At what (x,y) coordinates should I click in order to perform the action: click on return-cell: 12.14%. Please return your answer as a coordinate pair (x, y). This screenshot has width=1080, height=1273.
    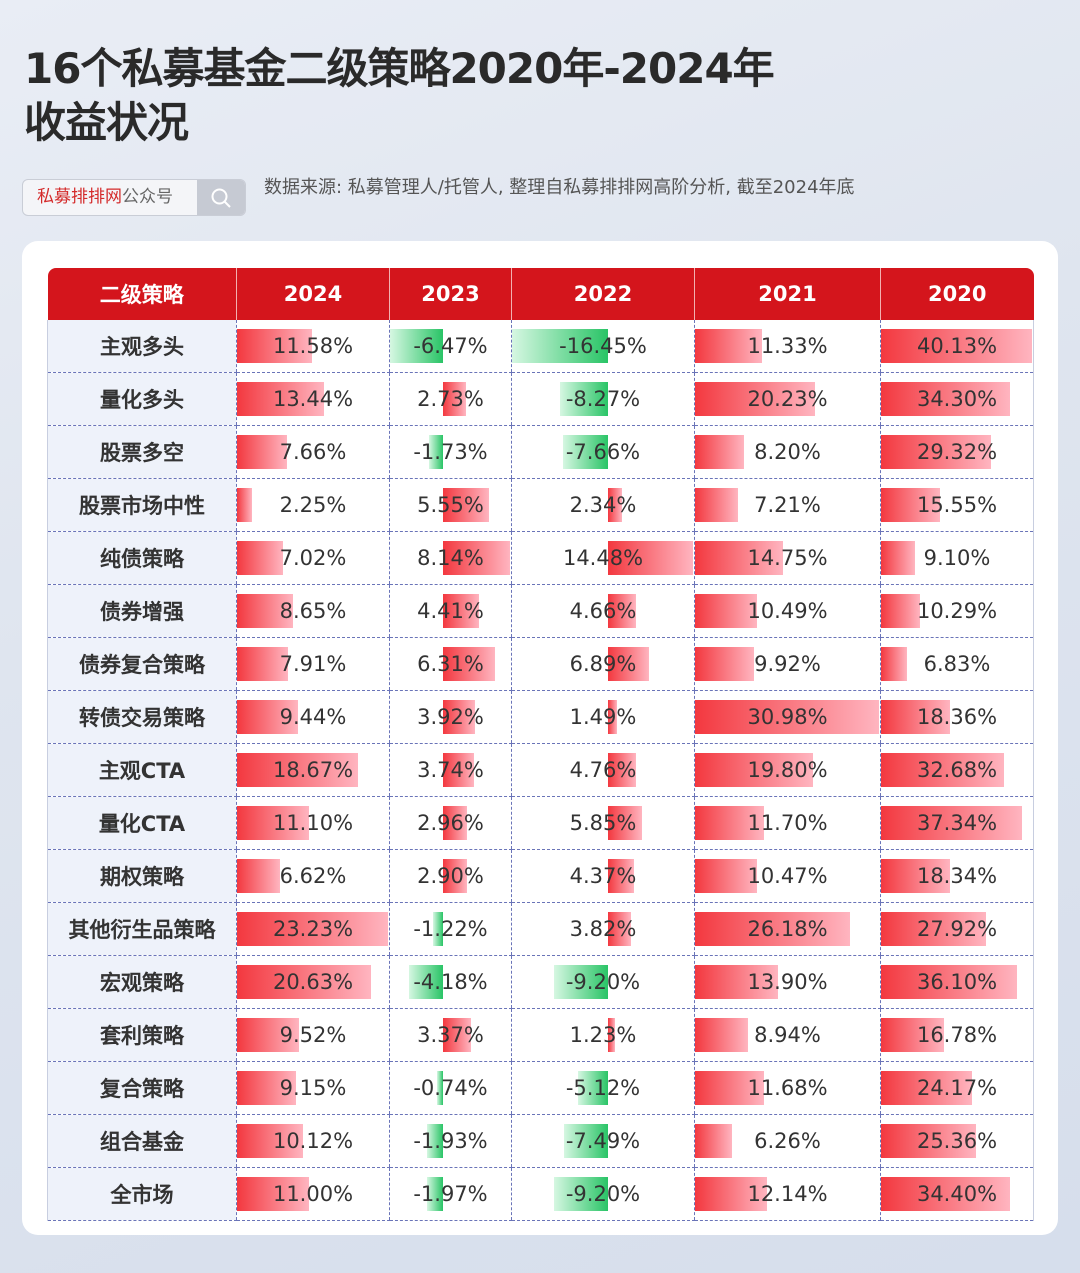
    Looking at the image, I should click on (787, 1194).